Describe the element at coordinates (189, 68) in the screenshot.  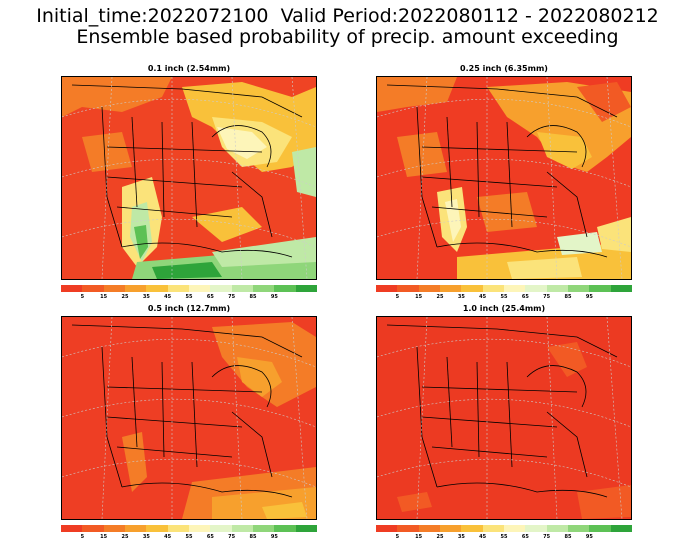
I see `panel-title: 0.1 inch (2.54mm)` at that location.